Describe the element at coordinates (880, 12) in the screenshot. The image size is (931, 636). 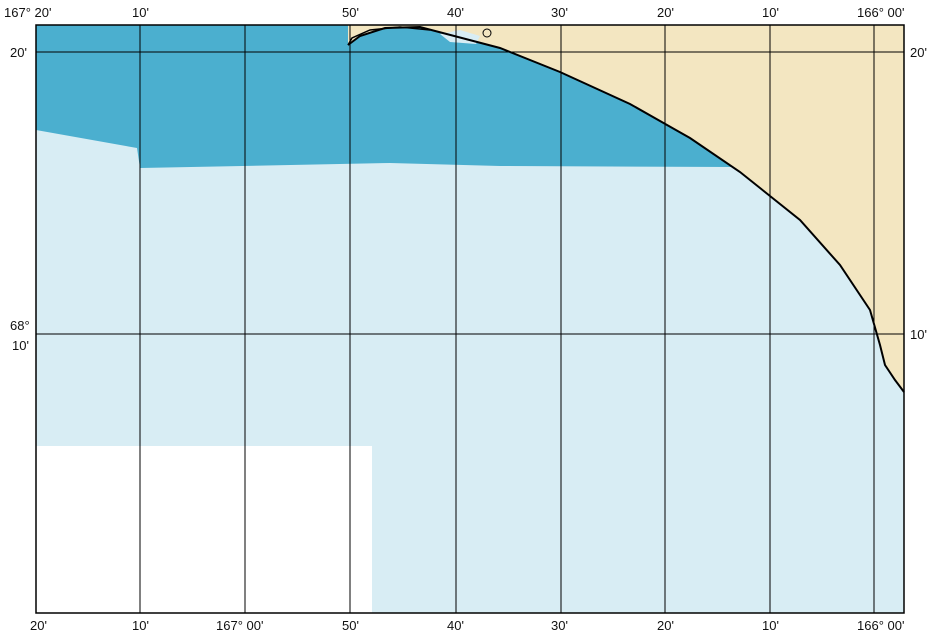
I see `top-lon-label: 166° 00'` at that location.